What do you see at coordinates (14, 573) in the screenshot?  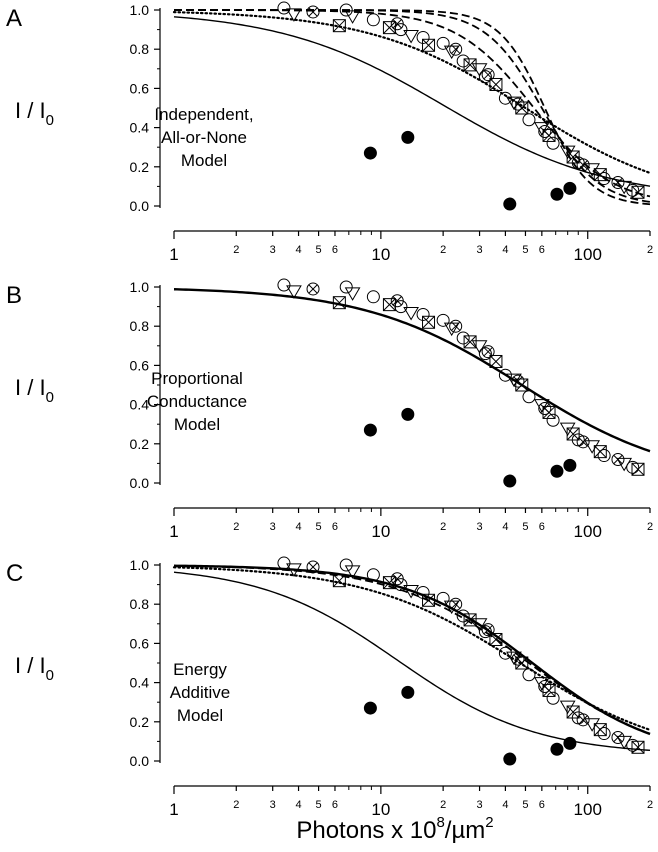 I see `panel-letter: C` at bounding box center [14, 573].